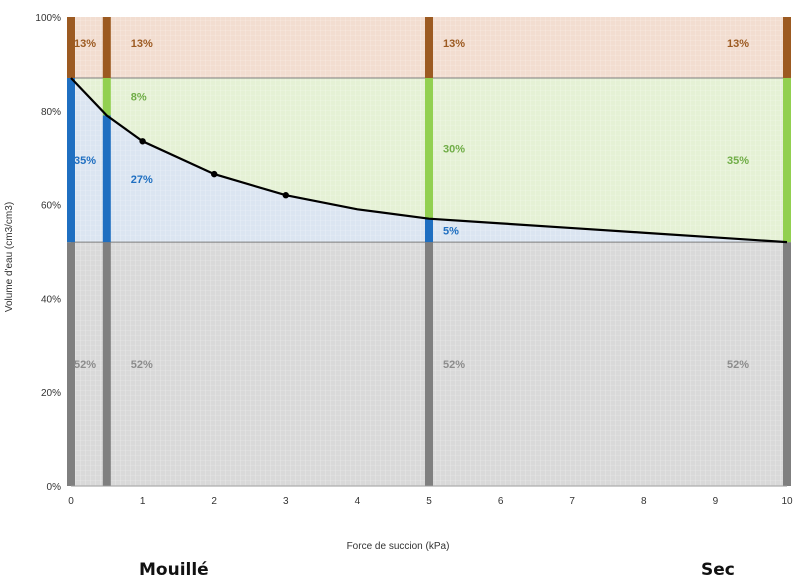  Describe the element at coordinates (142, 180) in the screenshot. I see `segment-label: 27%` at that location.